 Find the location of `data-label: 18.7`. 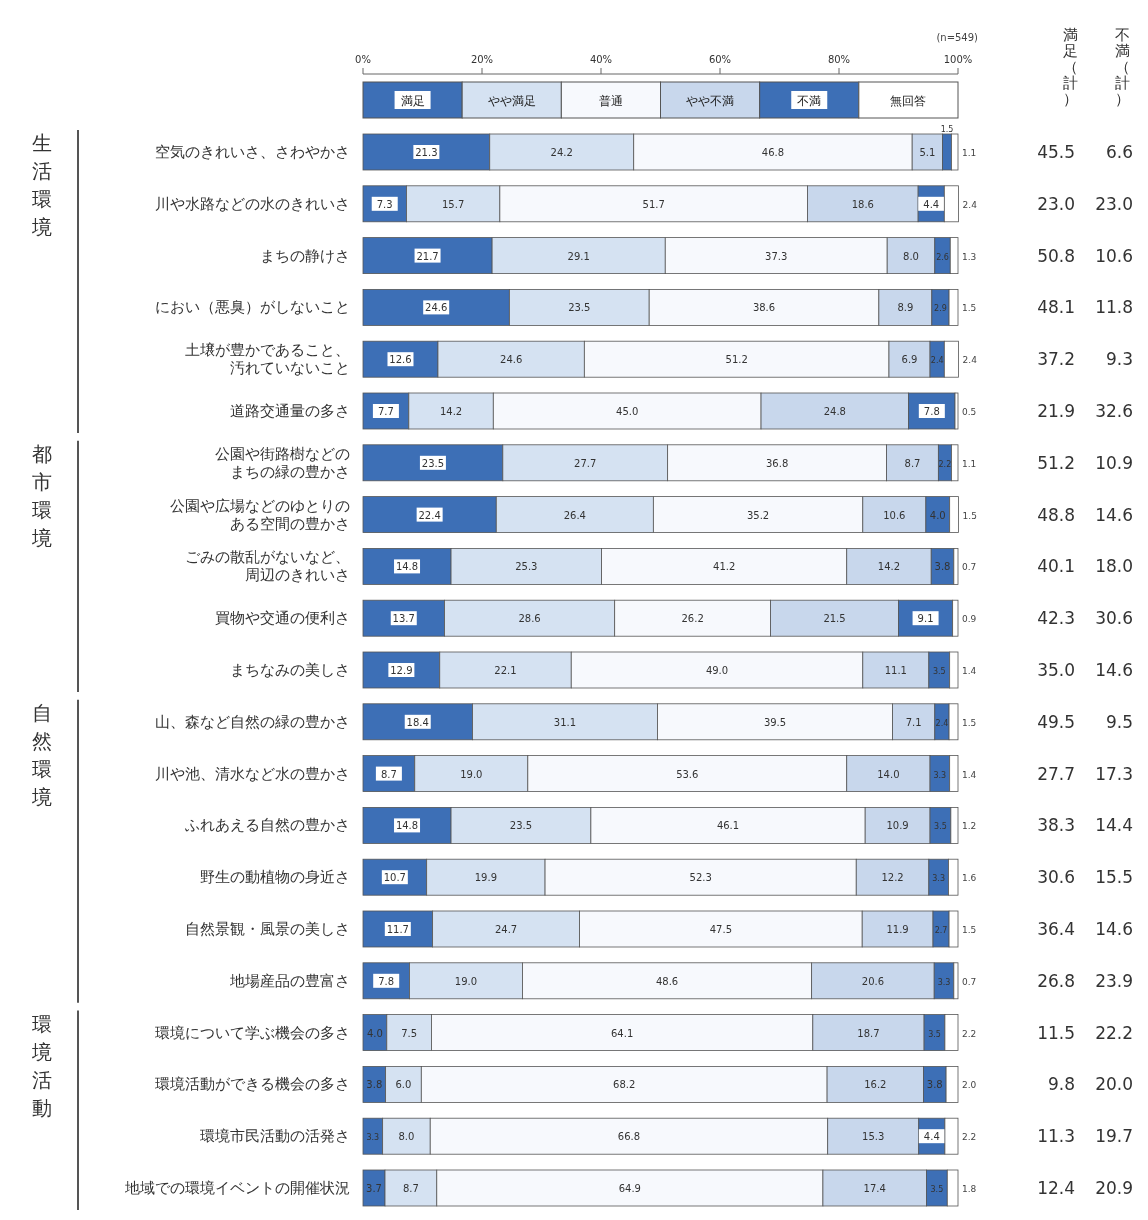

data-label: 18.7 is located at coordinates (868, 1033).